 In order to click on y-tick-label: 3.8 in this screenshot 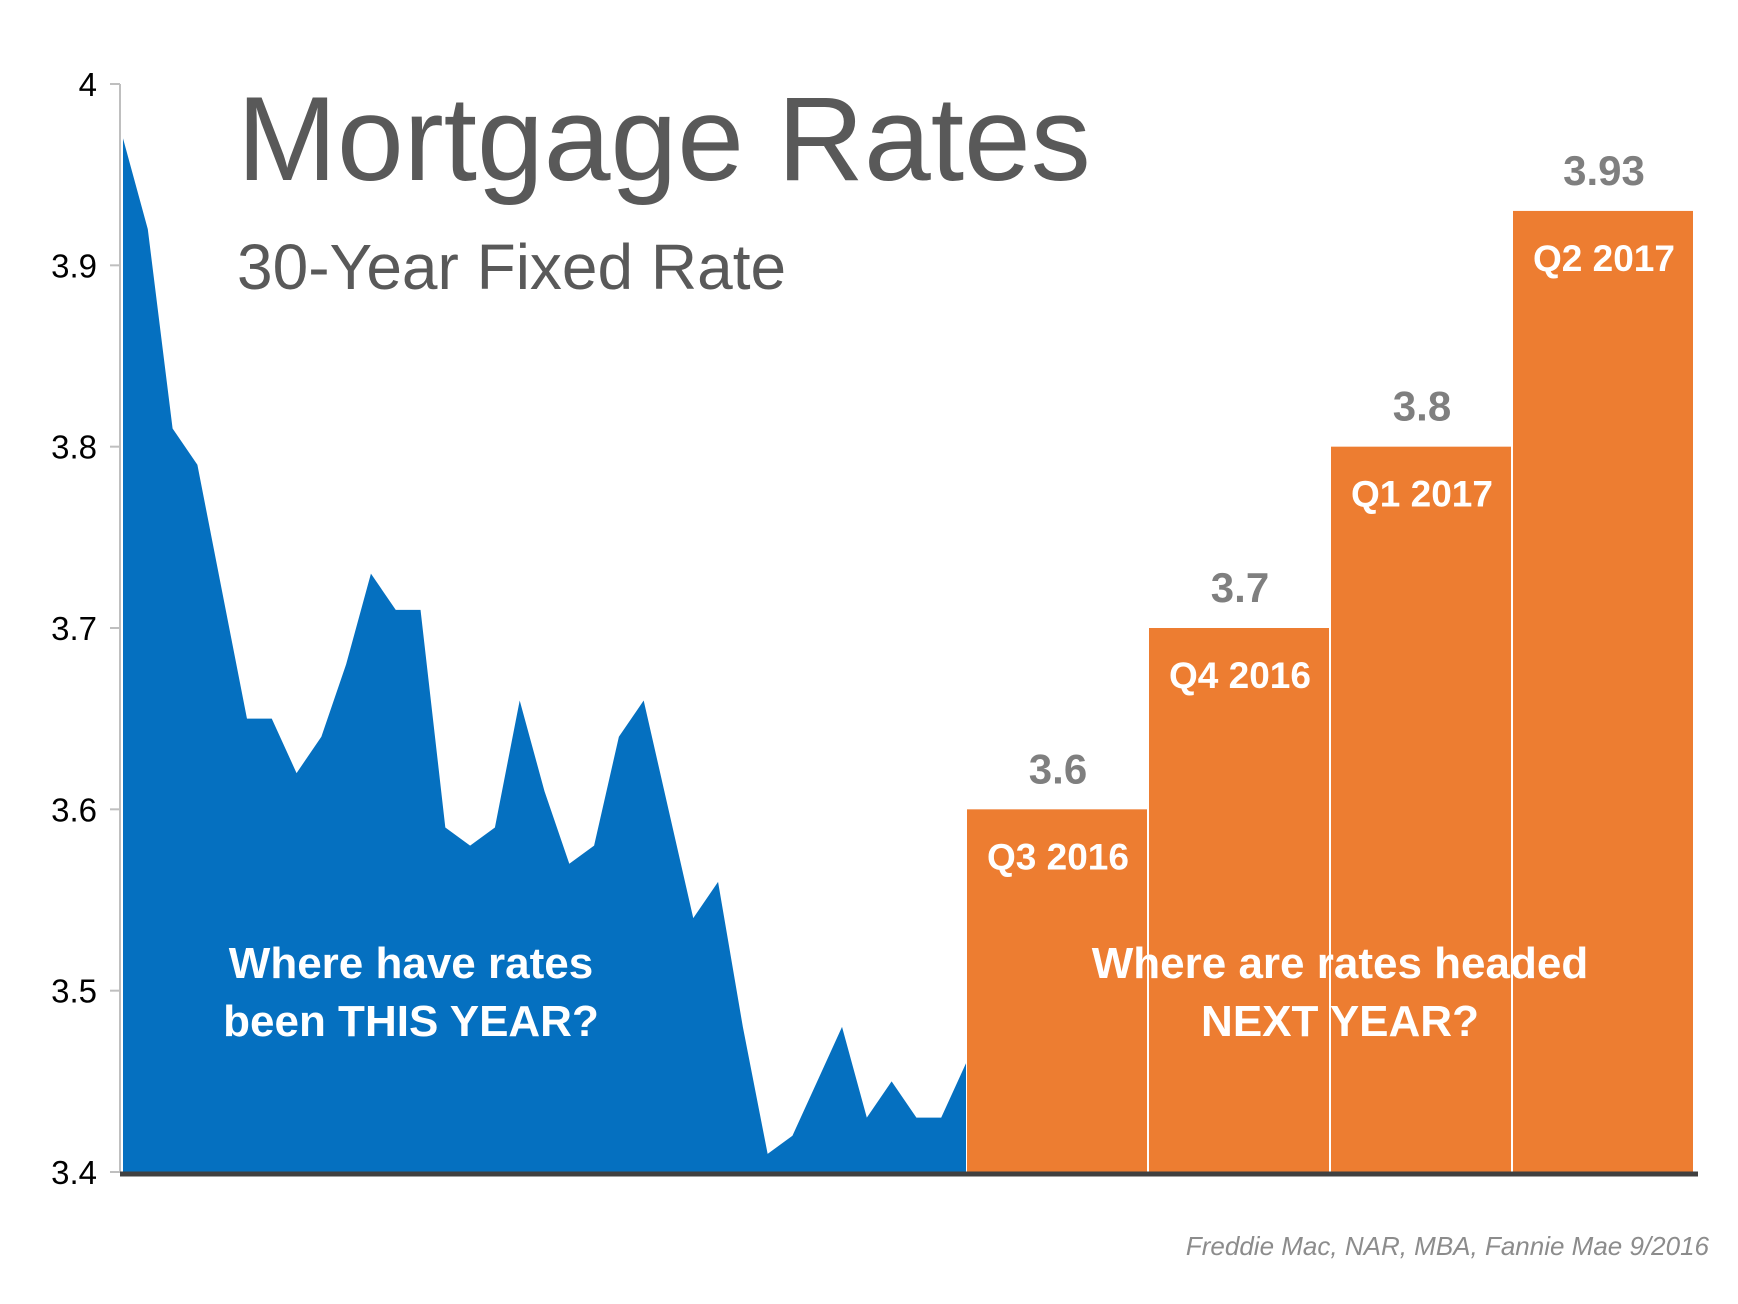, I will do `click(74, 447)`.